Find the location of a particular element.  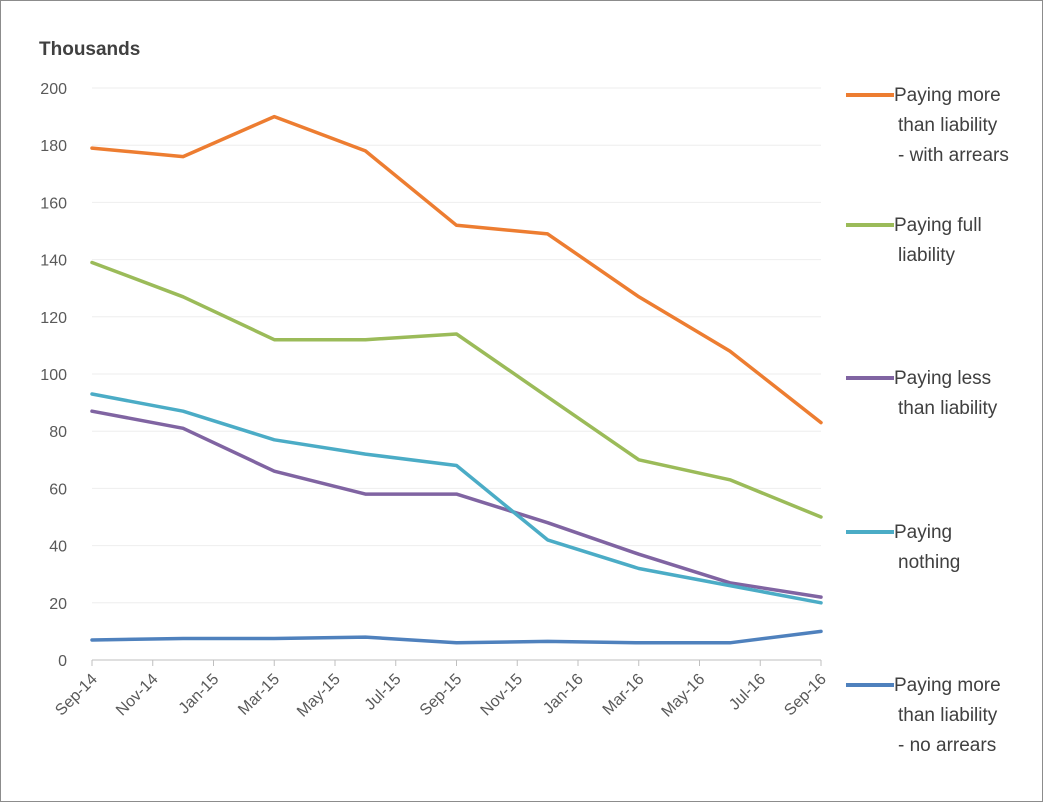

x-tick-label: Mar-15 is located at coordinates (259, 695).